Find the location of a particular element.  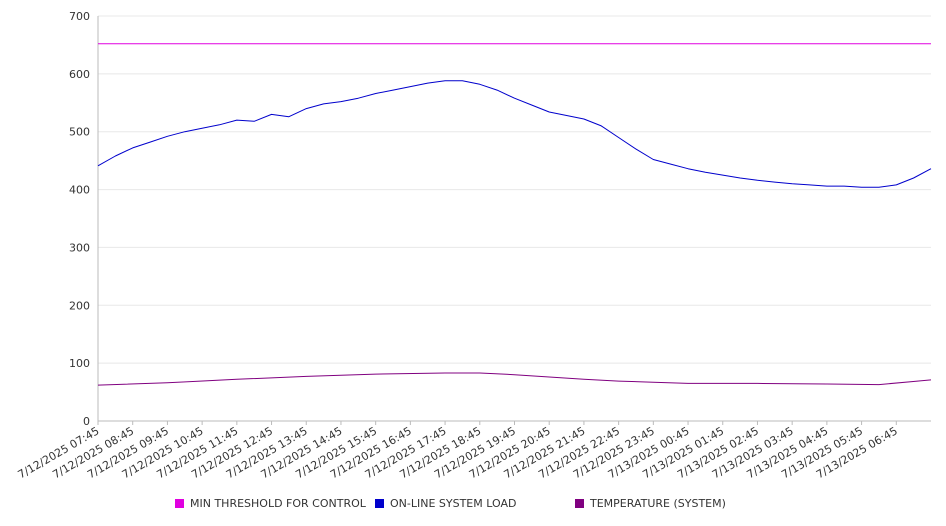

legend-item-system-load: ON-LINE SYSTEM LOAD is located at coordinates (445, 503).